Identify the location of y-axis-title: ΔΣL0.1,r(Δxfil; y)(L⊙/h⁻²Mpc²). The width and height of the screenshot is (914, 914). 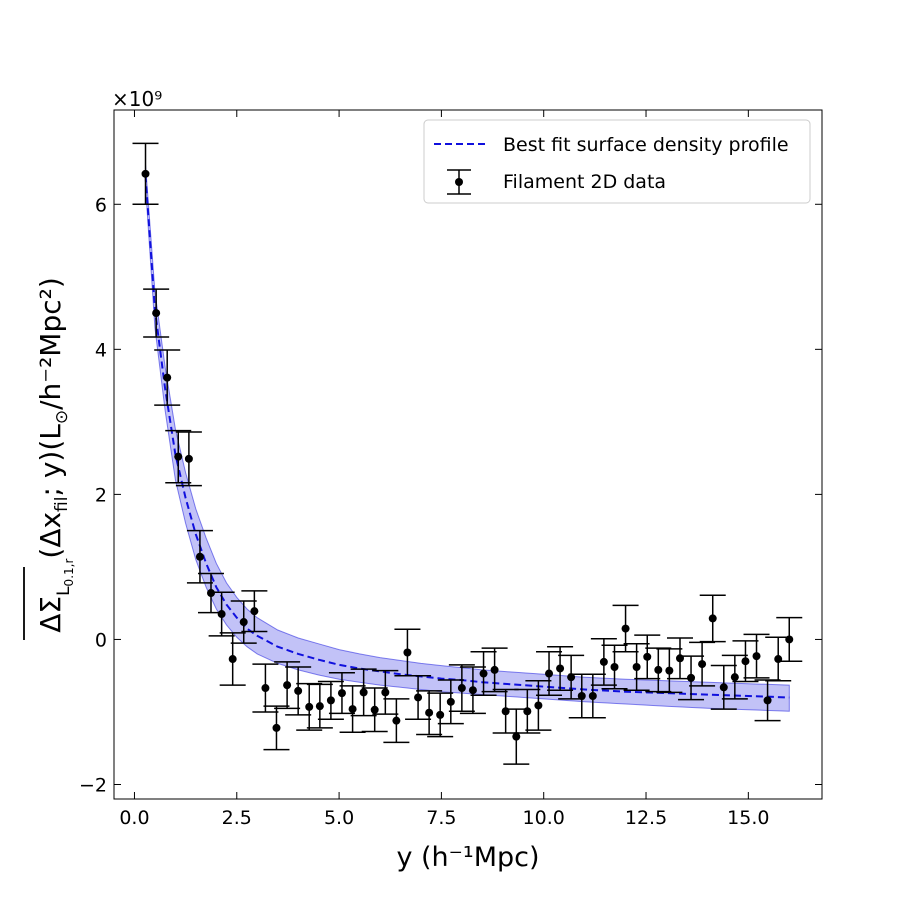
(49, 458).